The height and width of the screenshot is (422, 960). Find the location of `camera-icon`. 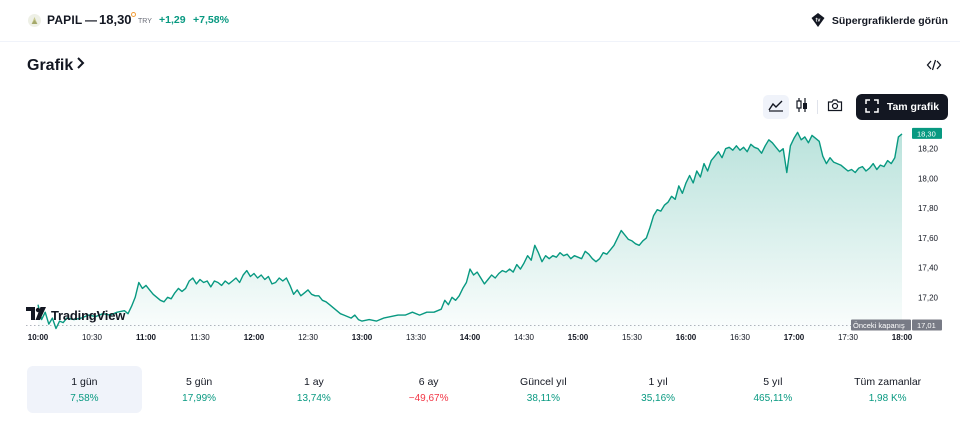

camera-icon is located at coordinates (835, 107).